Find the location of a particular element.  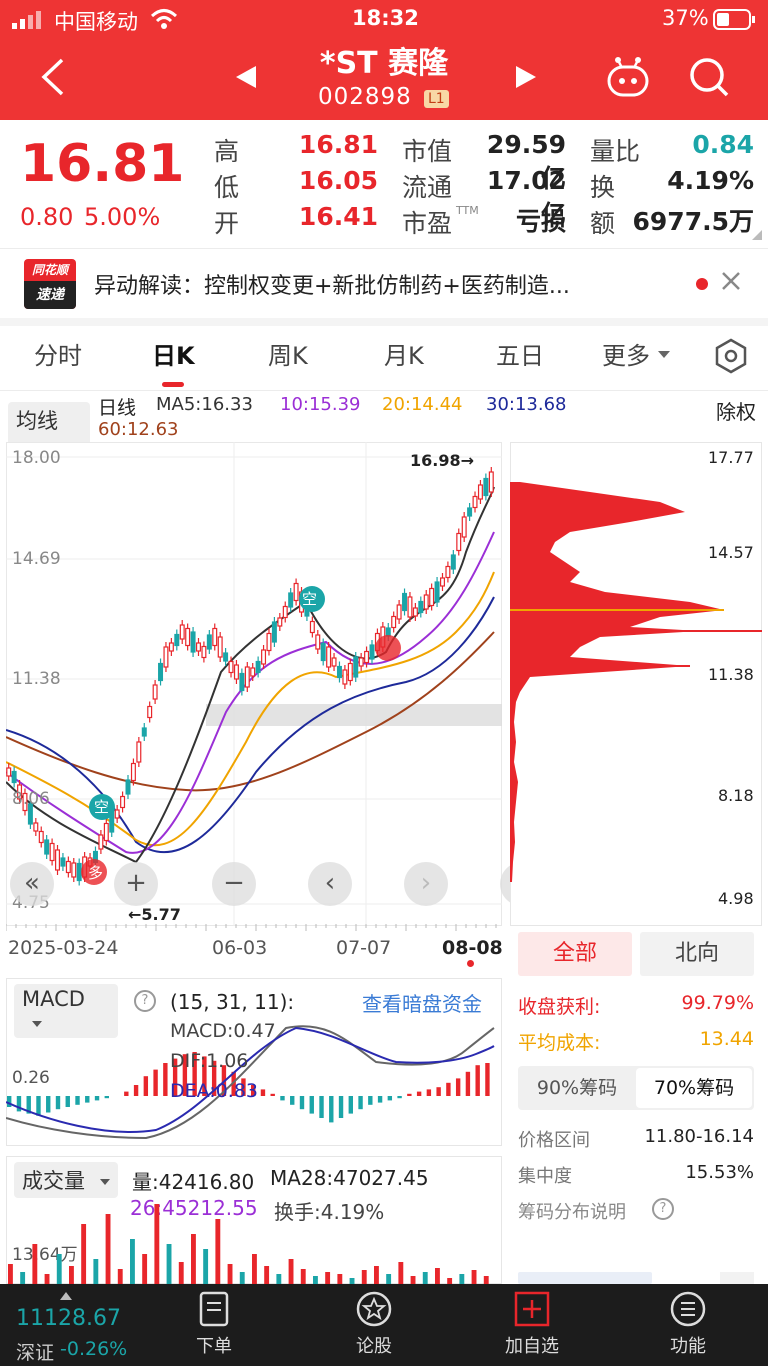

ma10-value: 10:15.39 is located at coordinates (320, 404).